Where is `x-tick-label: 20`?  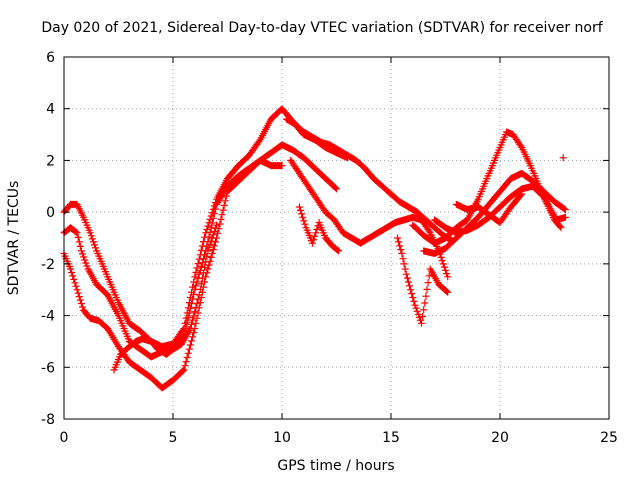 x-tick-label: 20 is located at coordinates (500, 438).